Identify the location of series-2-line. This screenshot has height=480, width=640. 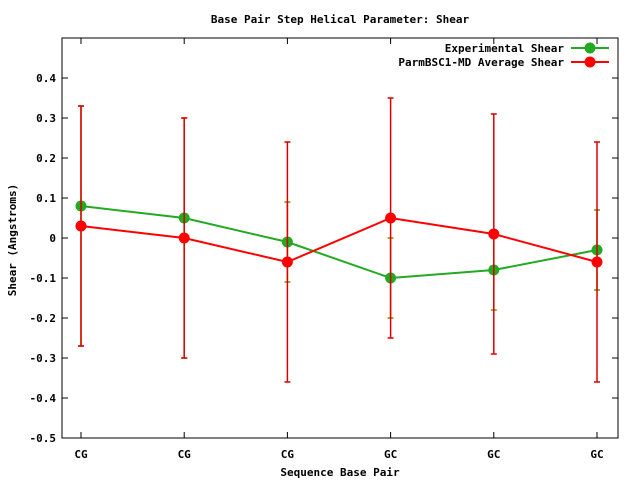
(339, 240).